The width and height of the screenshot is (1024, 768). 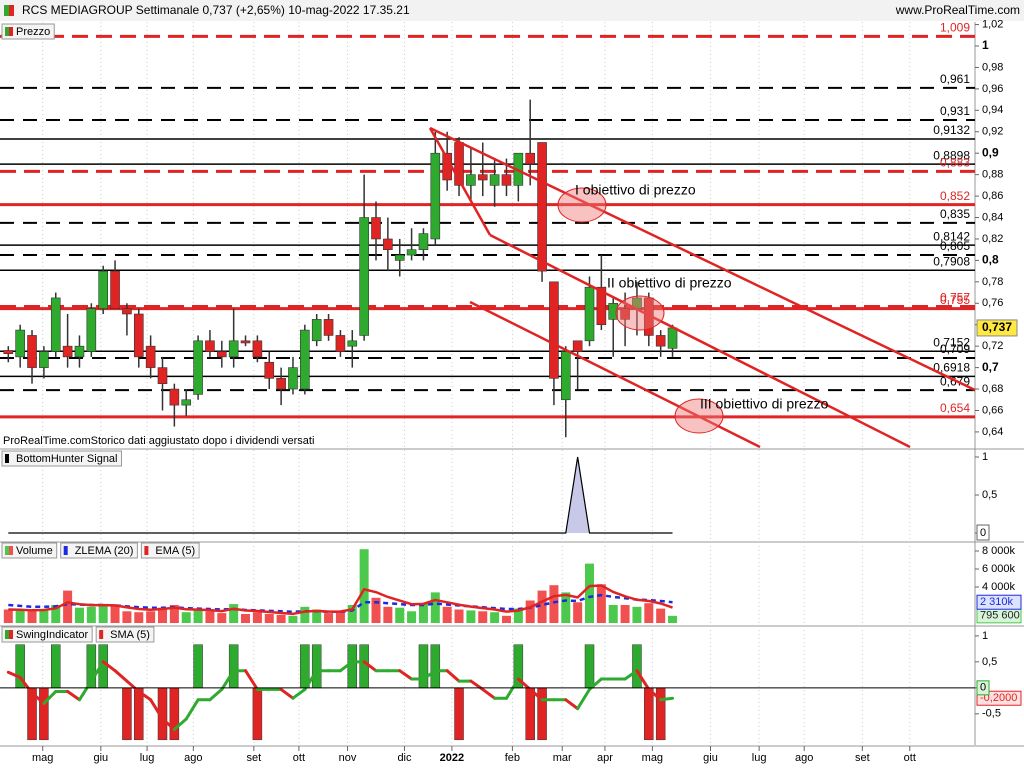 What do you see at coordinates (991, 714) in the screenshot?
I see `y-tick-label: -0,5` at bounding box center [991, 714].